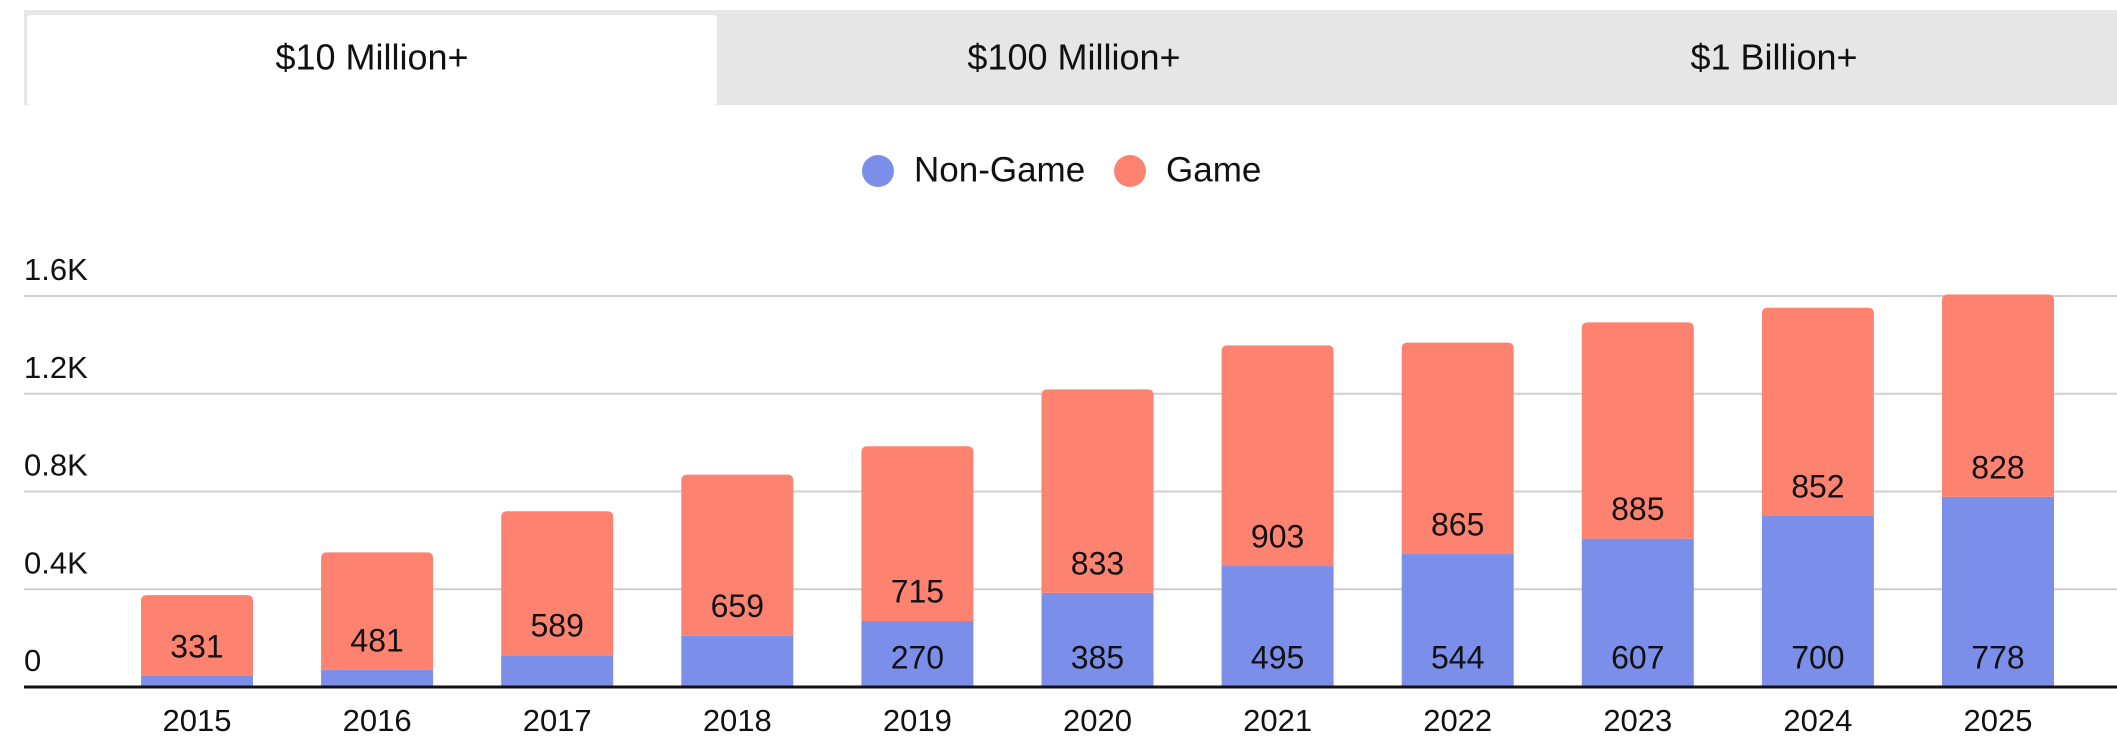 The height and width of the screenshot is (744, 2117). Describe the element at coordinates (737, 720) in the screenshot. I see `x-tick-label: 2018` at that location.